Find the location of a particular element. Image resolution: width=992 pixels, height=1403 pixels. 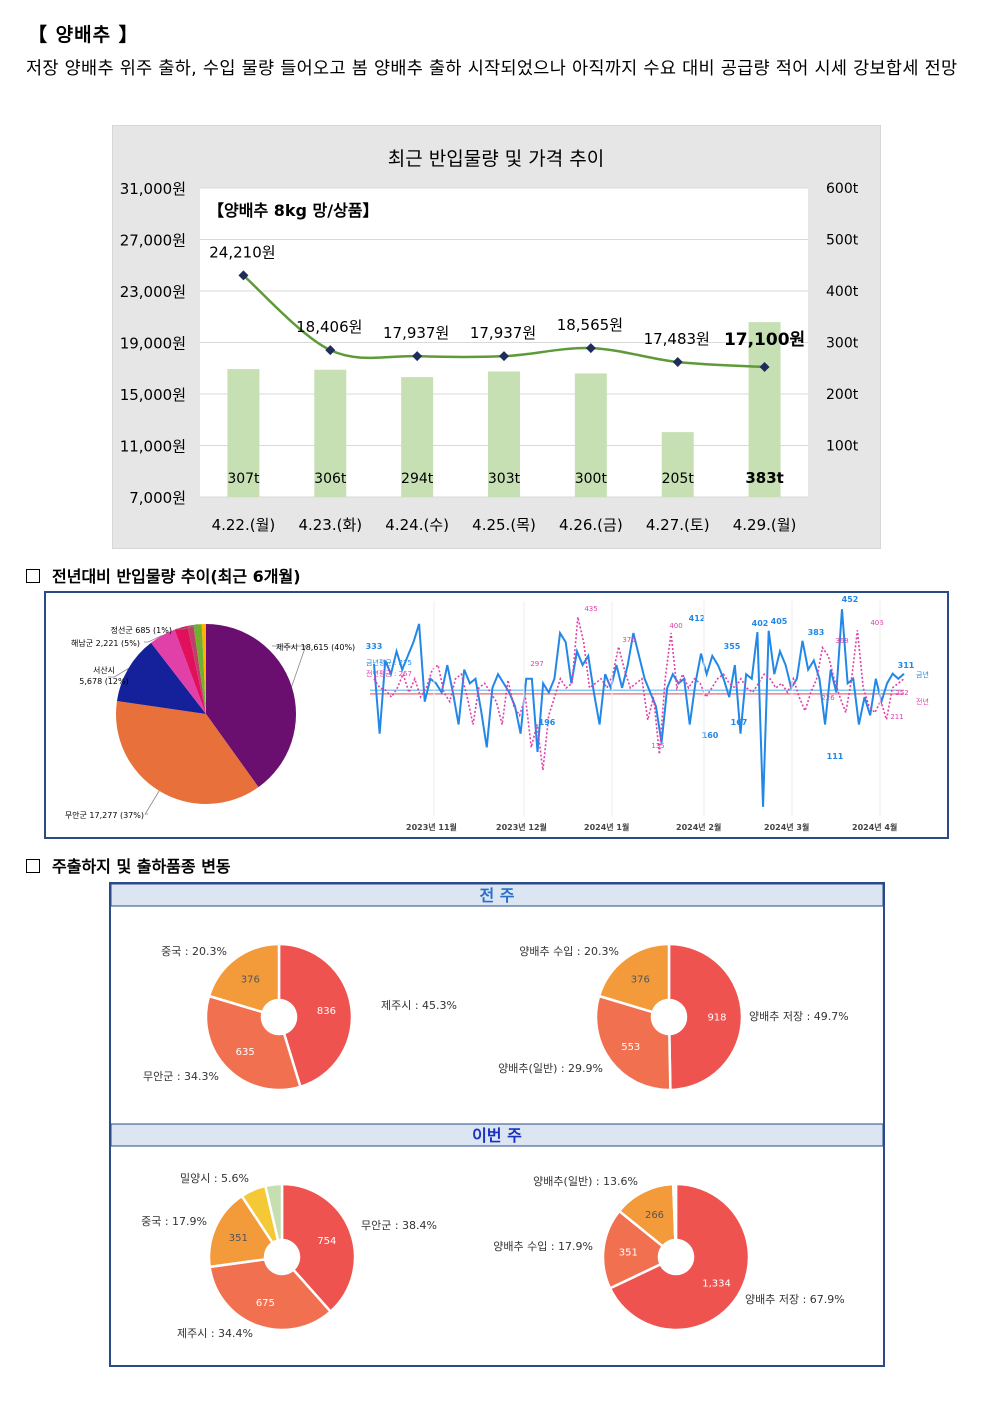

checkbox-bullet is located at coordinates (33, 576).